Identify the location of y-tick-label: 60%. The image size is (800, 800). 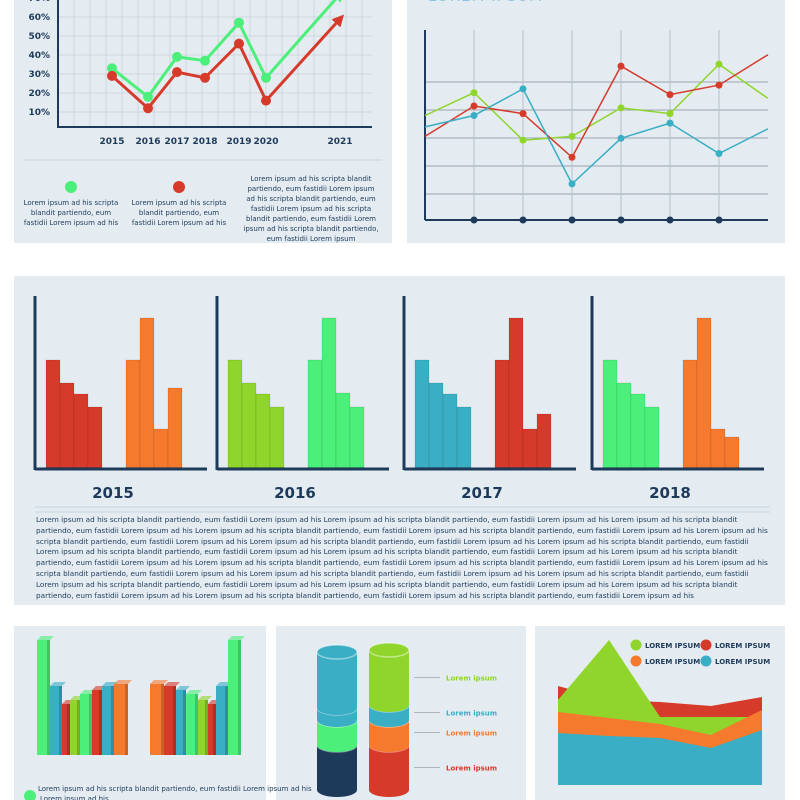
(39, 18).